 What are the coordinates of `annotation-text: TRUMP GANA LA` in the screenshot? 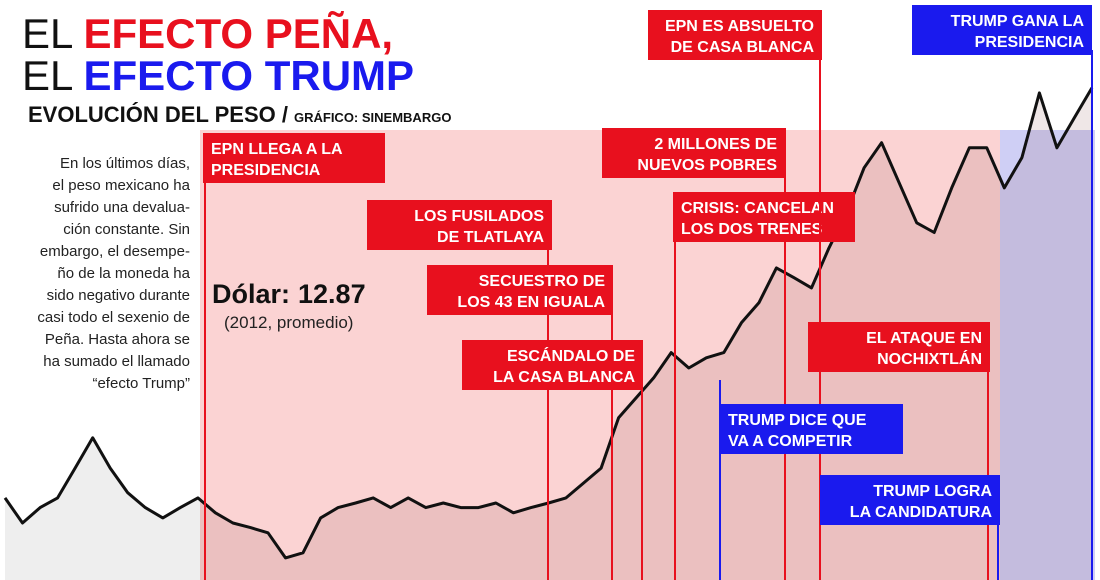 It's located at (1018, 21).